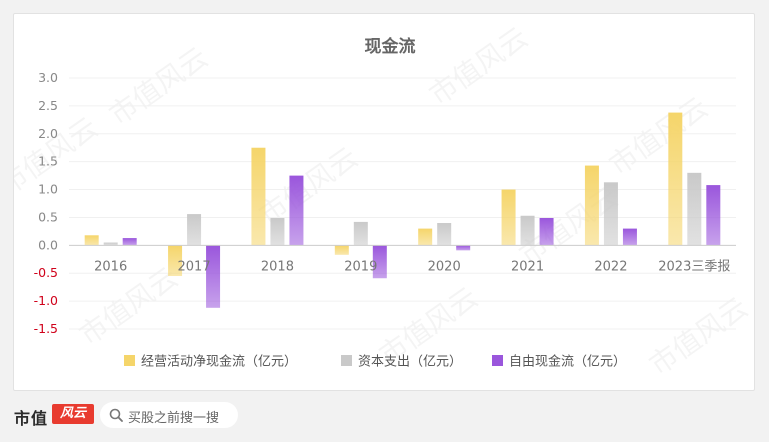 This screenshot has width=769, height=442. I want to click on legend: 经营活动净现金流（亿元） 资本支出（亿元） 自由现金流（亿元）, so click(375, 362).